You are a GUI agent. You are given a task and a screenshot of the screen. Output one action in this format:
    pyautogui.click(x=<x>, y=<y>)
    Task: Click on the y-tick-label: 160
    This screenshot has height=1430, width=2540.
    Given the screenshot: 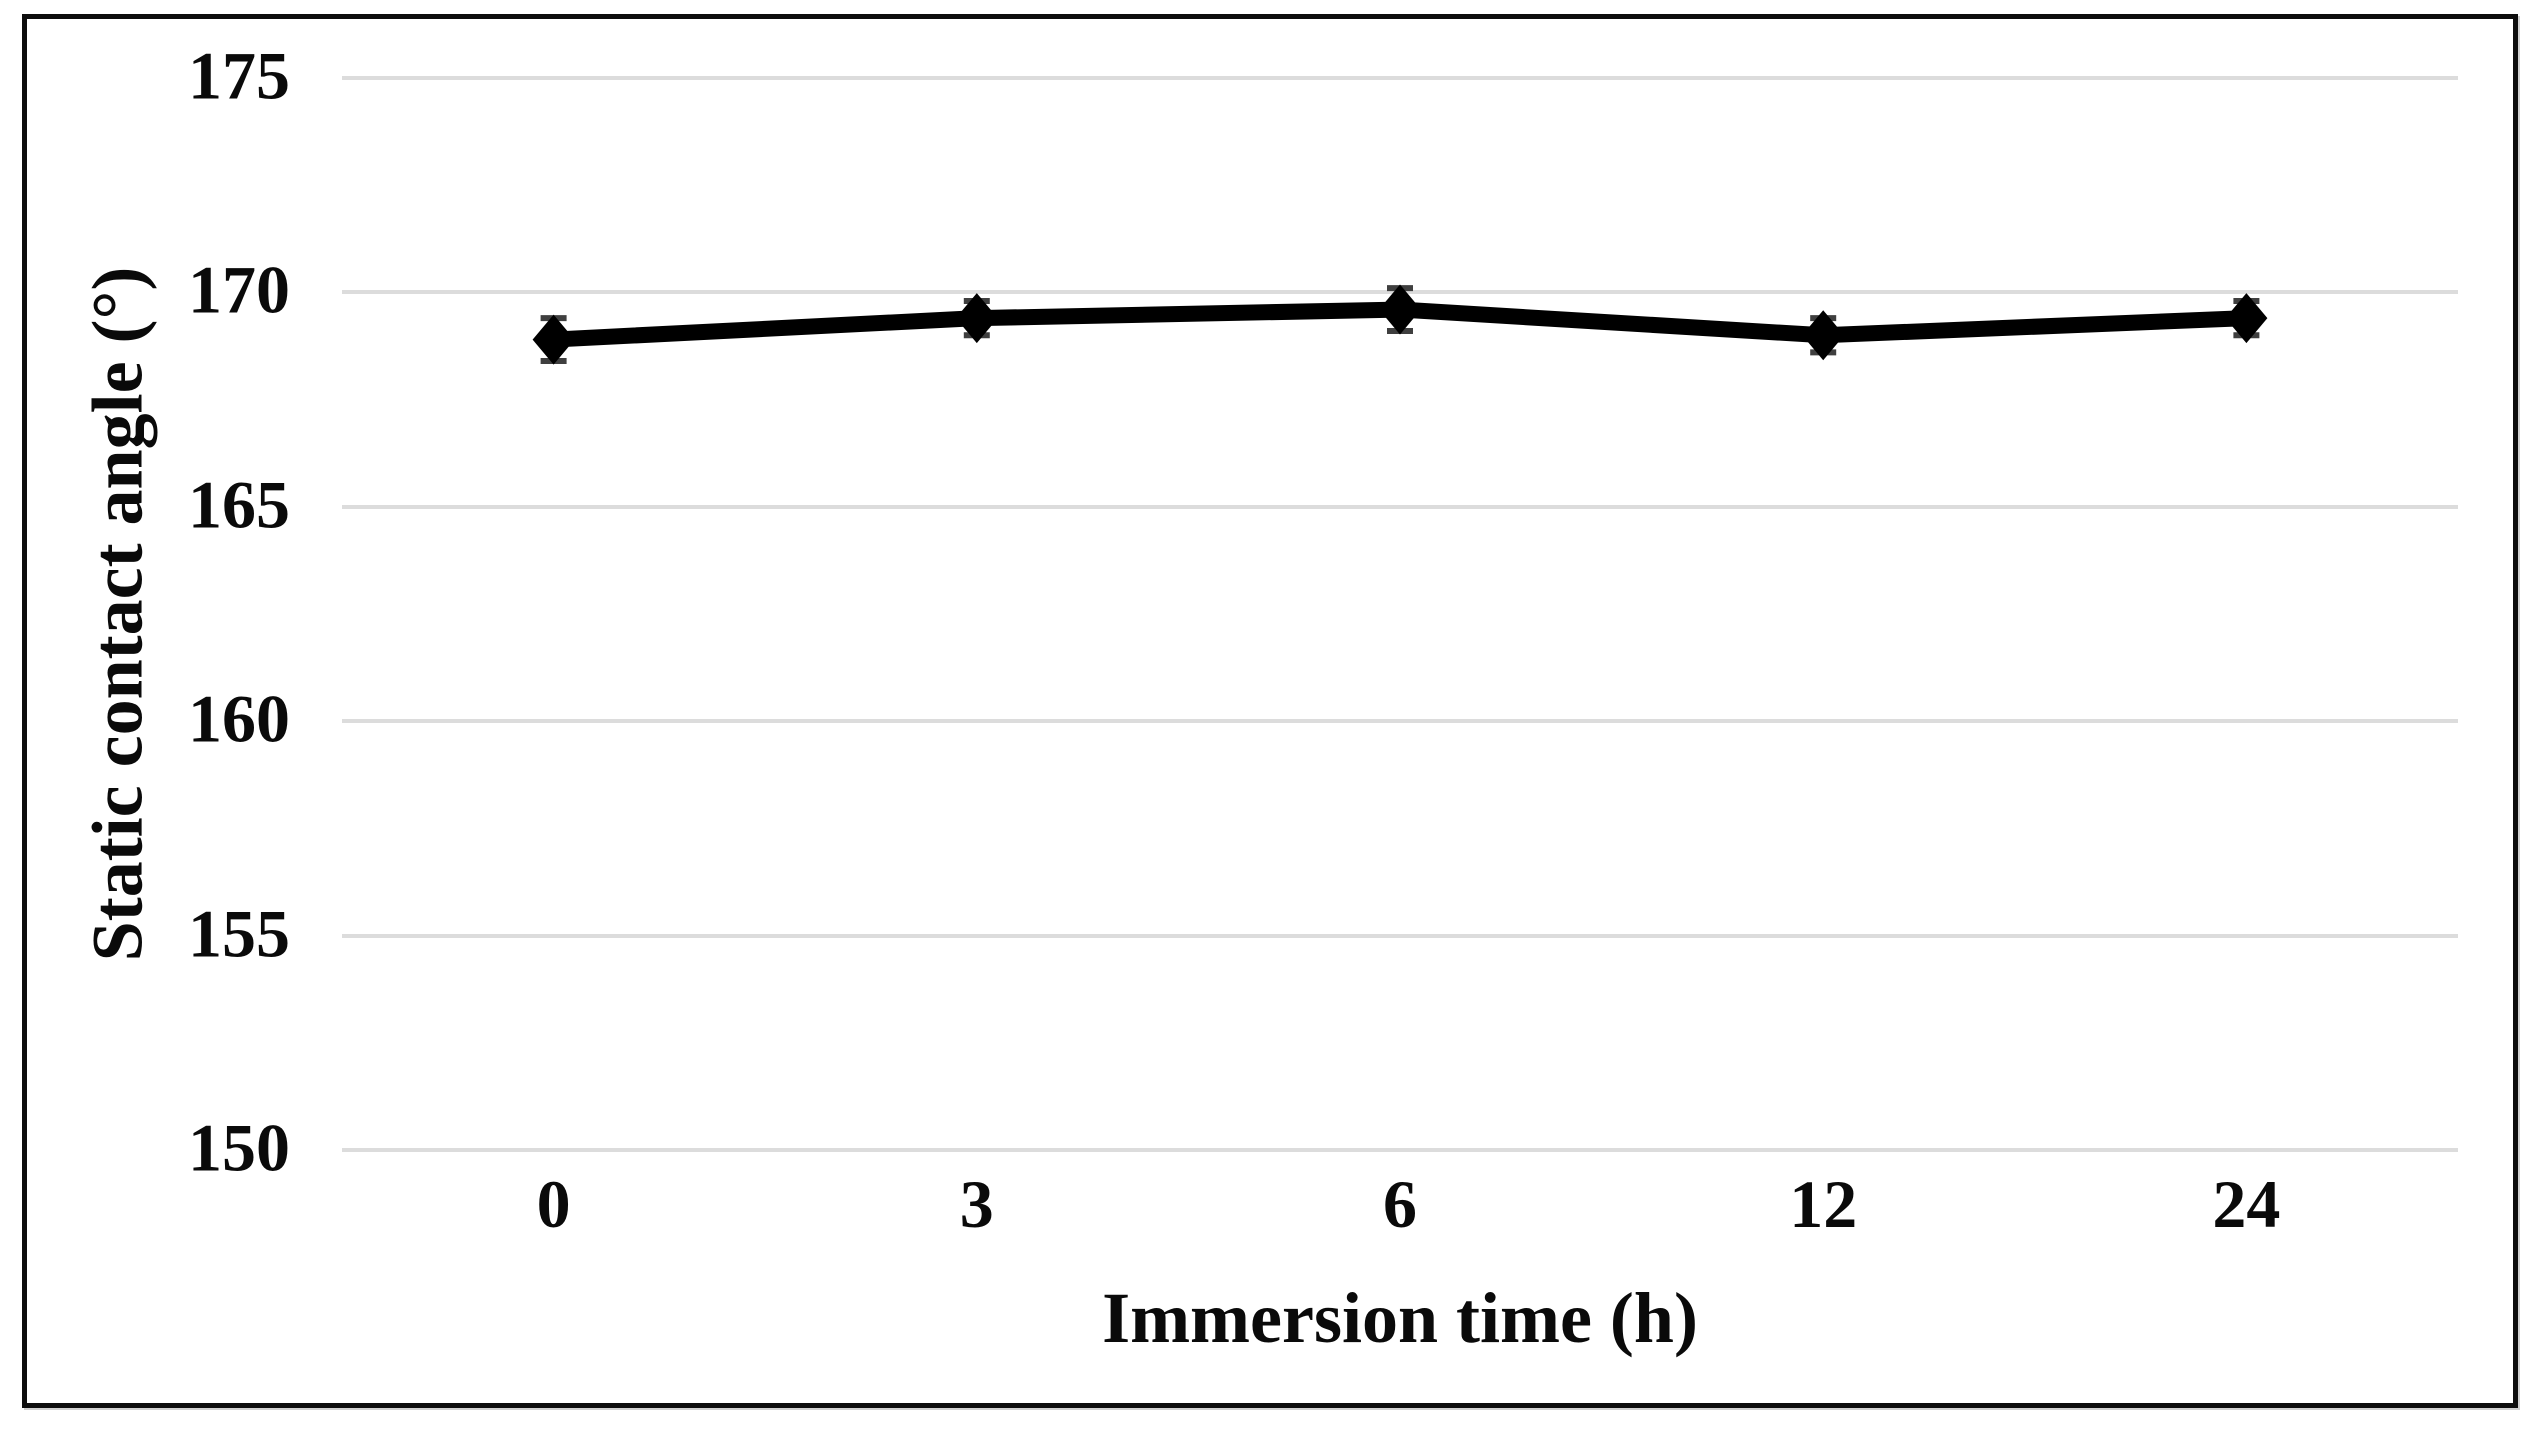 What is the action you would take?
    pyautogui.click(x=239, y=718)
    